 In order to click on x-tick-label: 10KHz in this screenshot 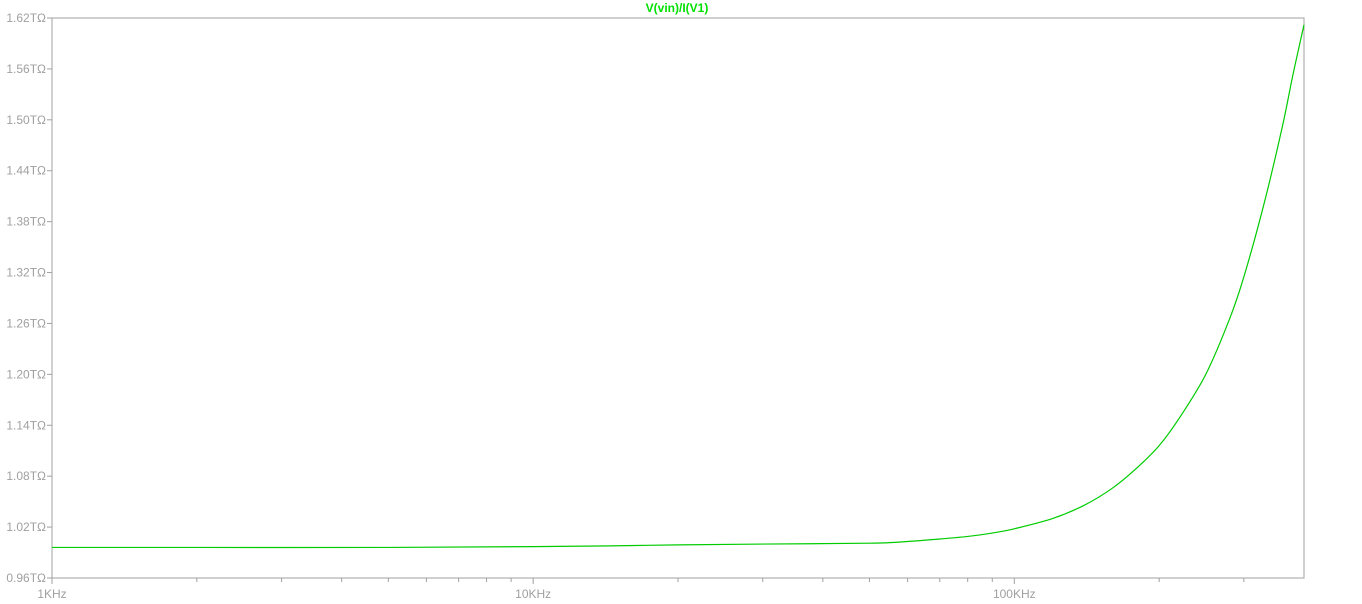, I will do `click(533, 594)`.